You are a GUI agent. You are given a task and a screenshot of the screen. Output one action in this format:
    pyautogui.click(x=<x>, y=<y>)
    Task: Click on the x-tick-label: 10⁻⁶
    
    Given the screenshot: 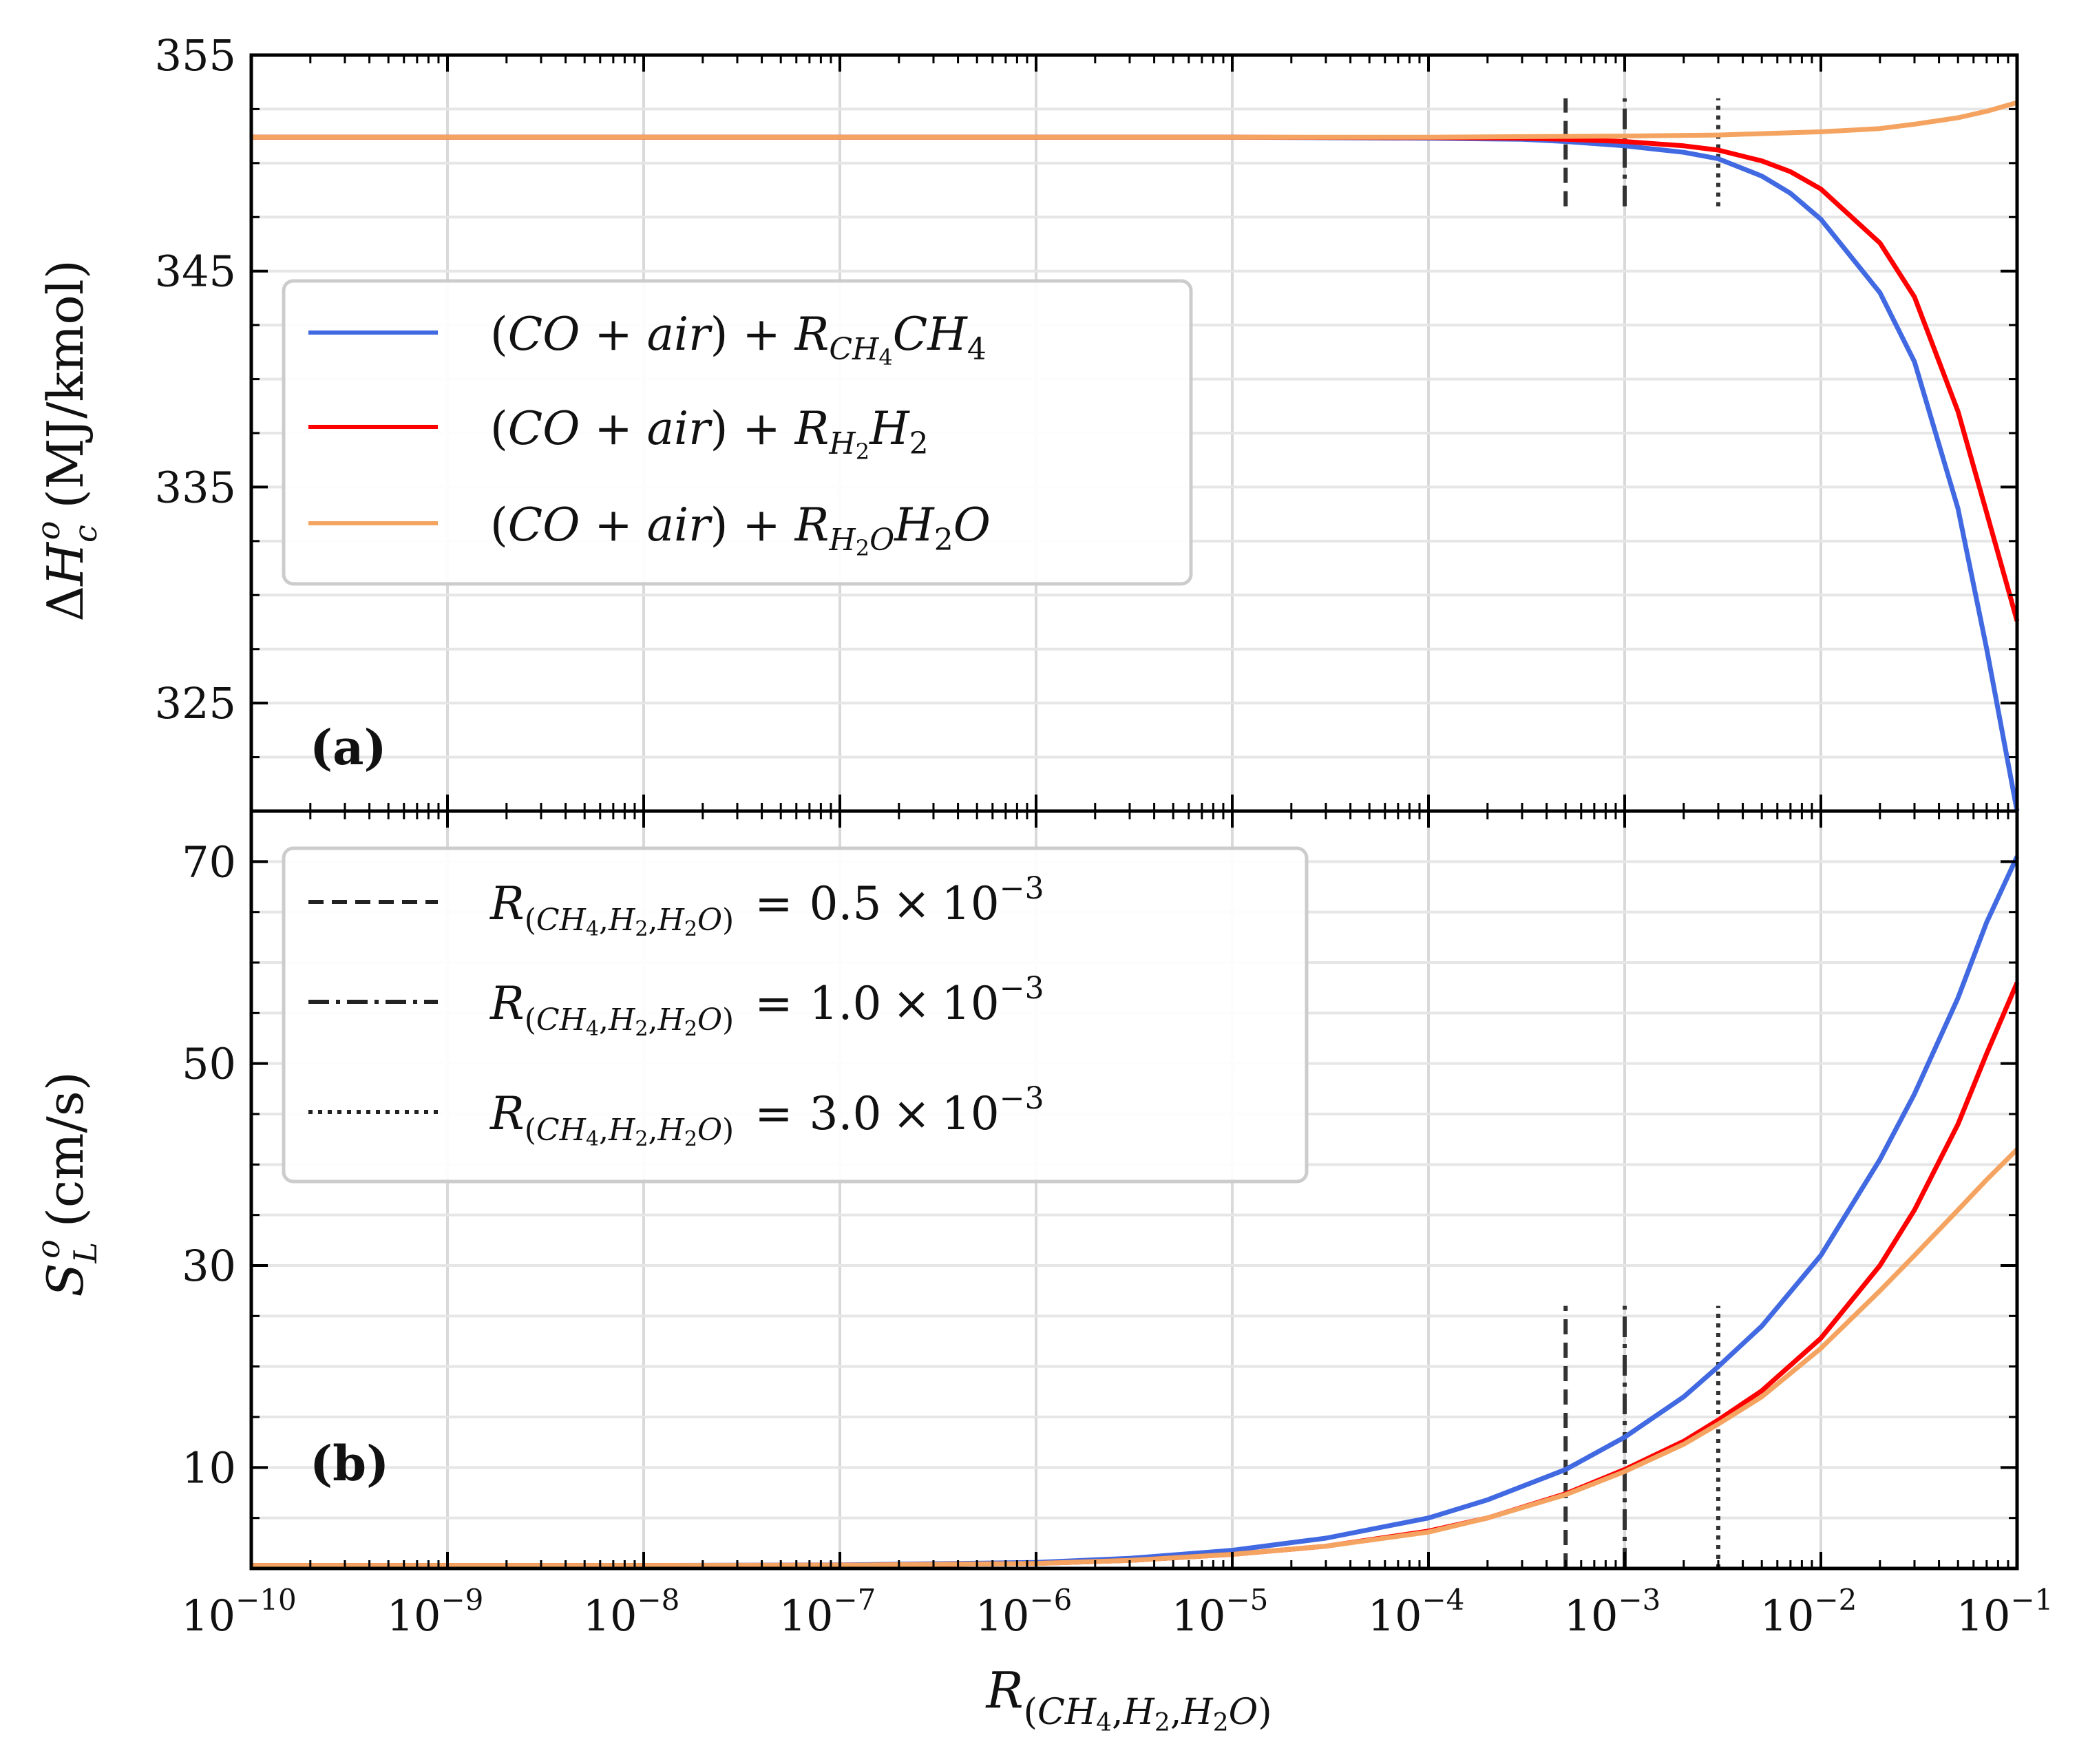 What is the action you would take?
    pyautogui.click(x=1024, y=1612)
    